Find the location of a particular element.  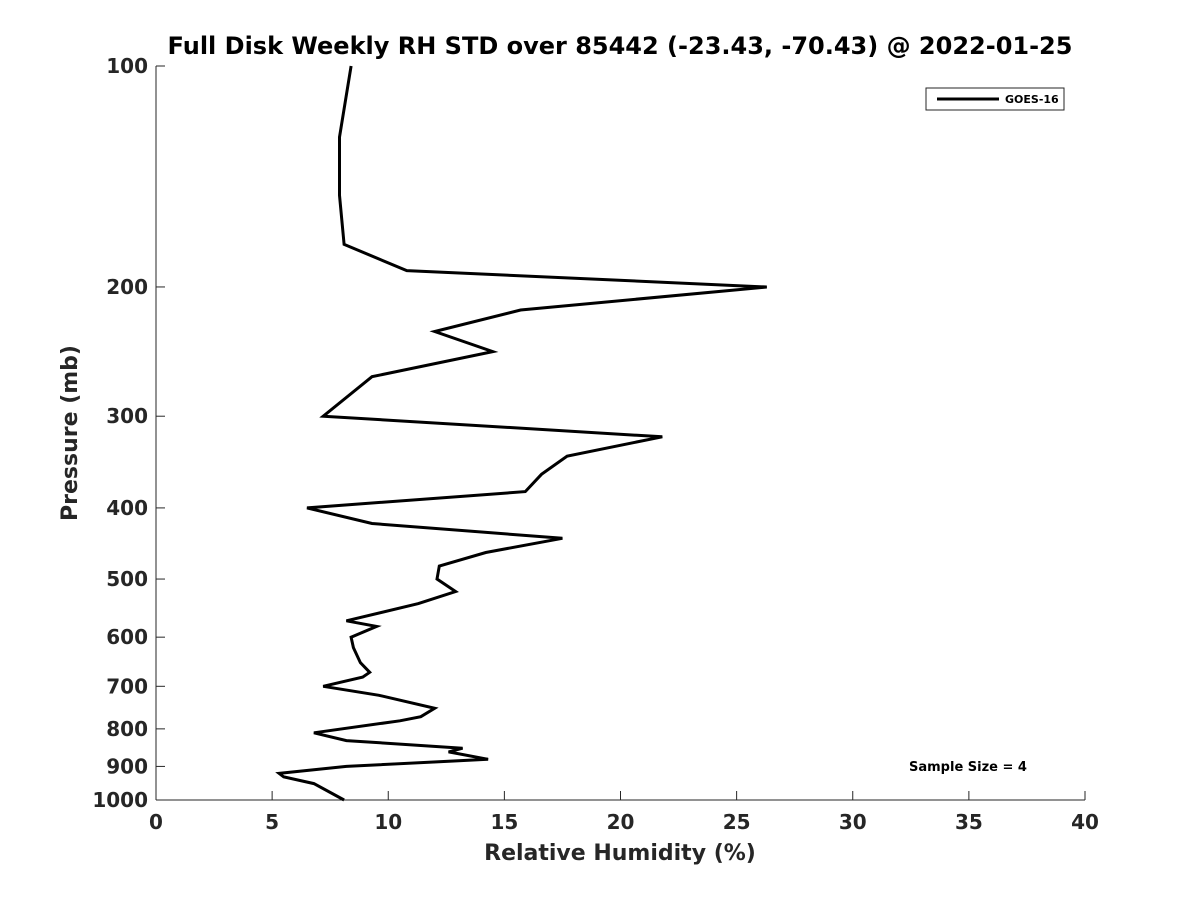

y-tick-label: 100 is located at coordinates (127, 66).